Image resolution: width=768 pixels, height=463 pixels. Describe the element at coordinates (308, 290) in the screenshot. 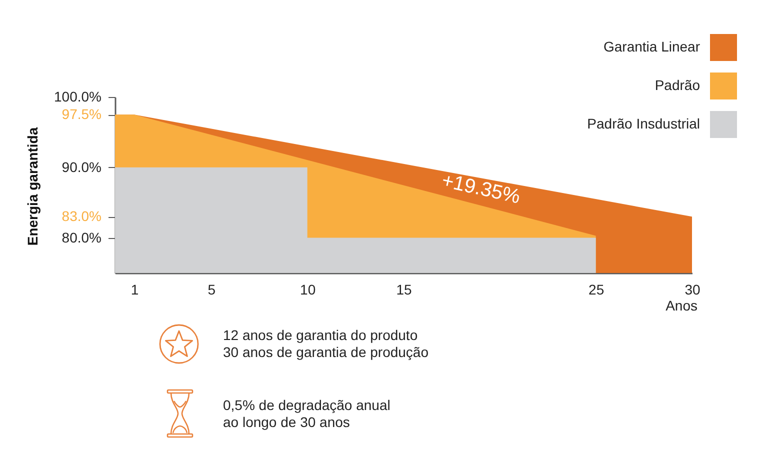

I see `x-tick-label: 10` at that location.